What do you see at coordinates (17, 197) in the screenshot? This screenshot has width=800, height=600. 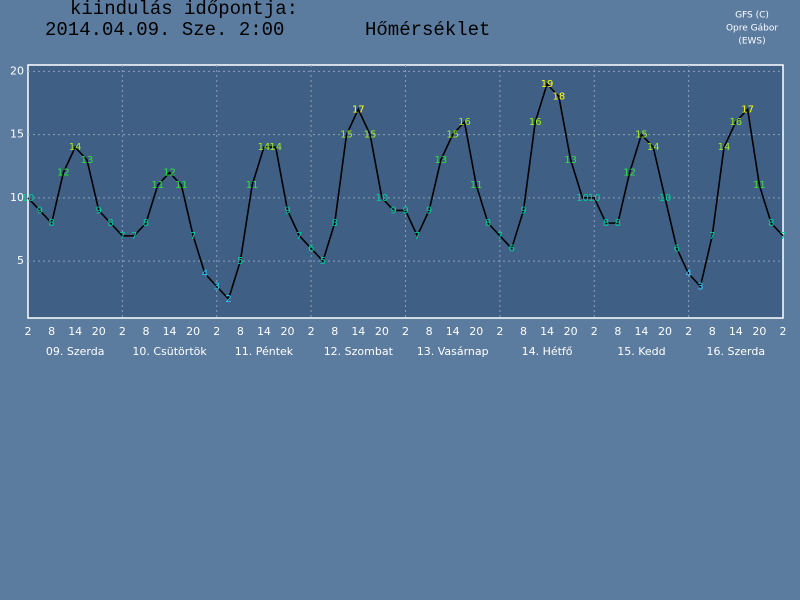 I see `y-tick-label: 10` at bounding box center [17, 197].